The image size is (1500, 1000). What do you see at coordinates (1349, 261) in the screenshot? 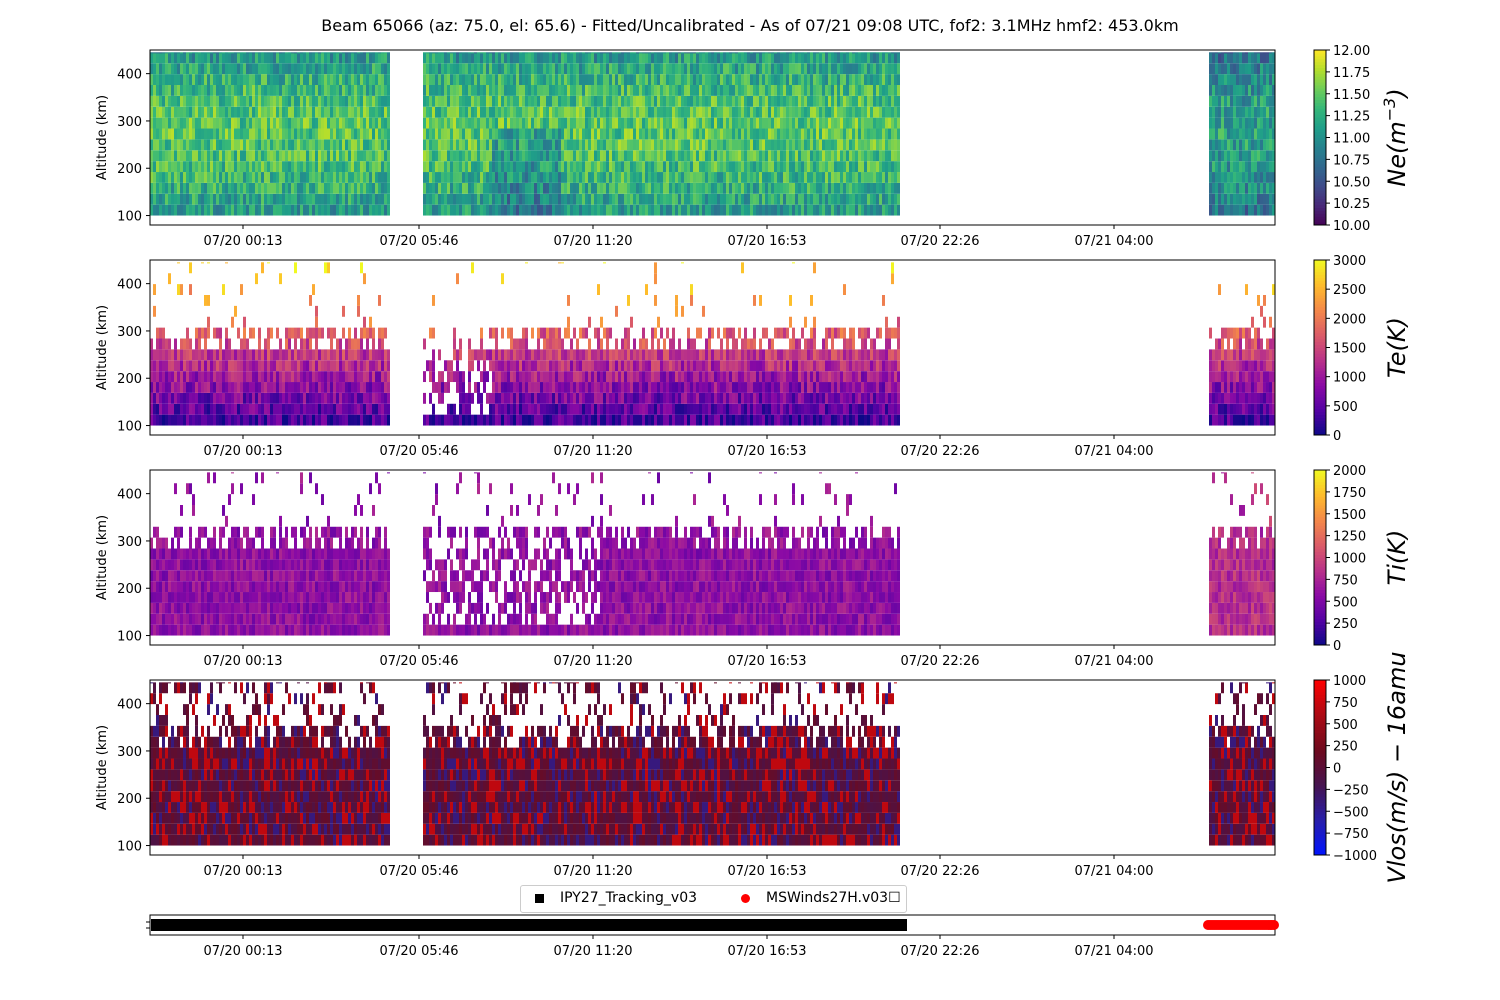
I see `colorbar-tick-label: 3000` at bounding box center [1349, 261].